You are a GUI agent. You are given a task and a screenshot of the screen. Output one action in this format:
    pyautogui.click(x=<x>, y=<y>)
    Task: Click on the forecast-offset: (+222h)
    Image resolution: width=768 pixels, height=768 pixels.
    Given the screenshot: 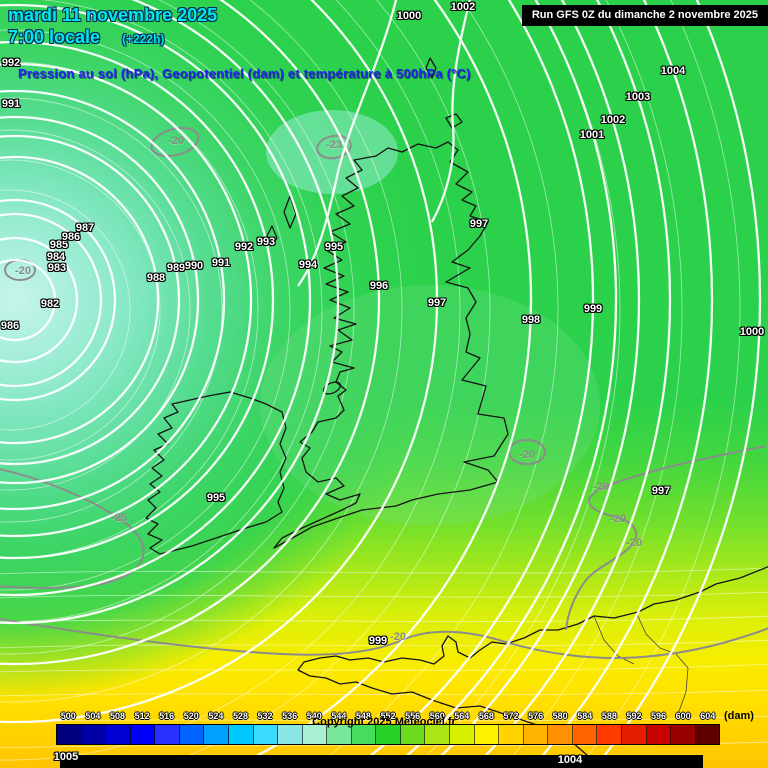 What is the action you would take?
    pyautogui.click(x=143, y=39)
    